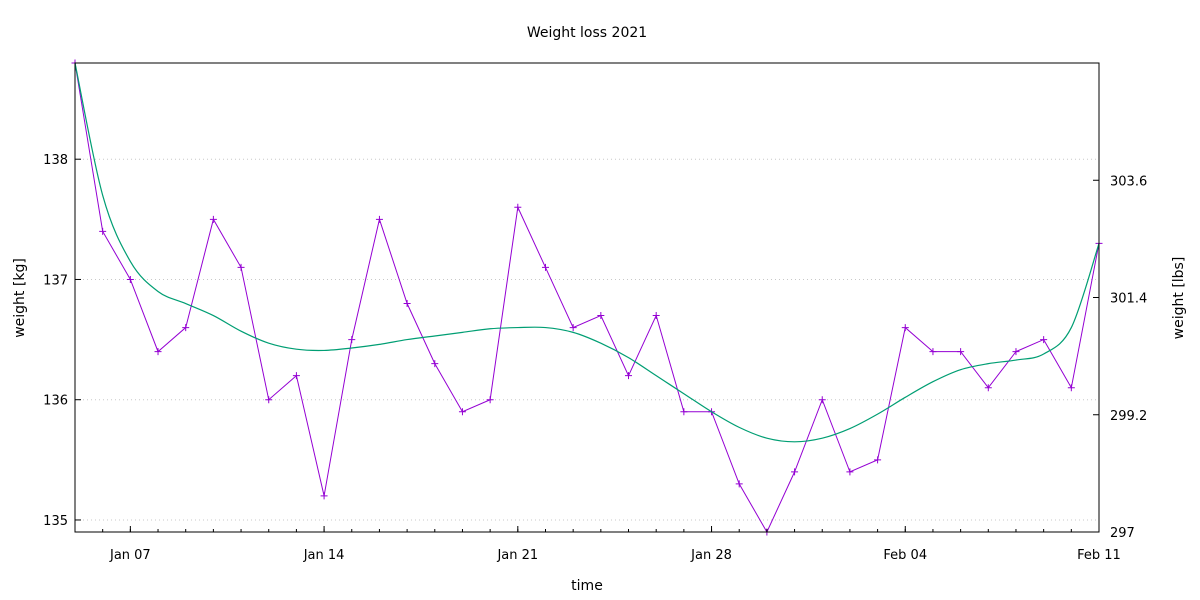 The image size is (1200, 600). Describe the element at coordinates (1179, 298) in the screenshot. I see `y2-axis-label: weight [lbs]` at that location.